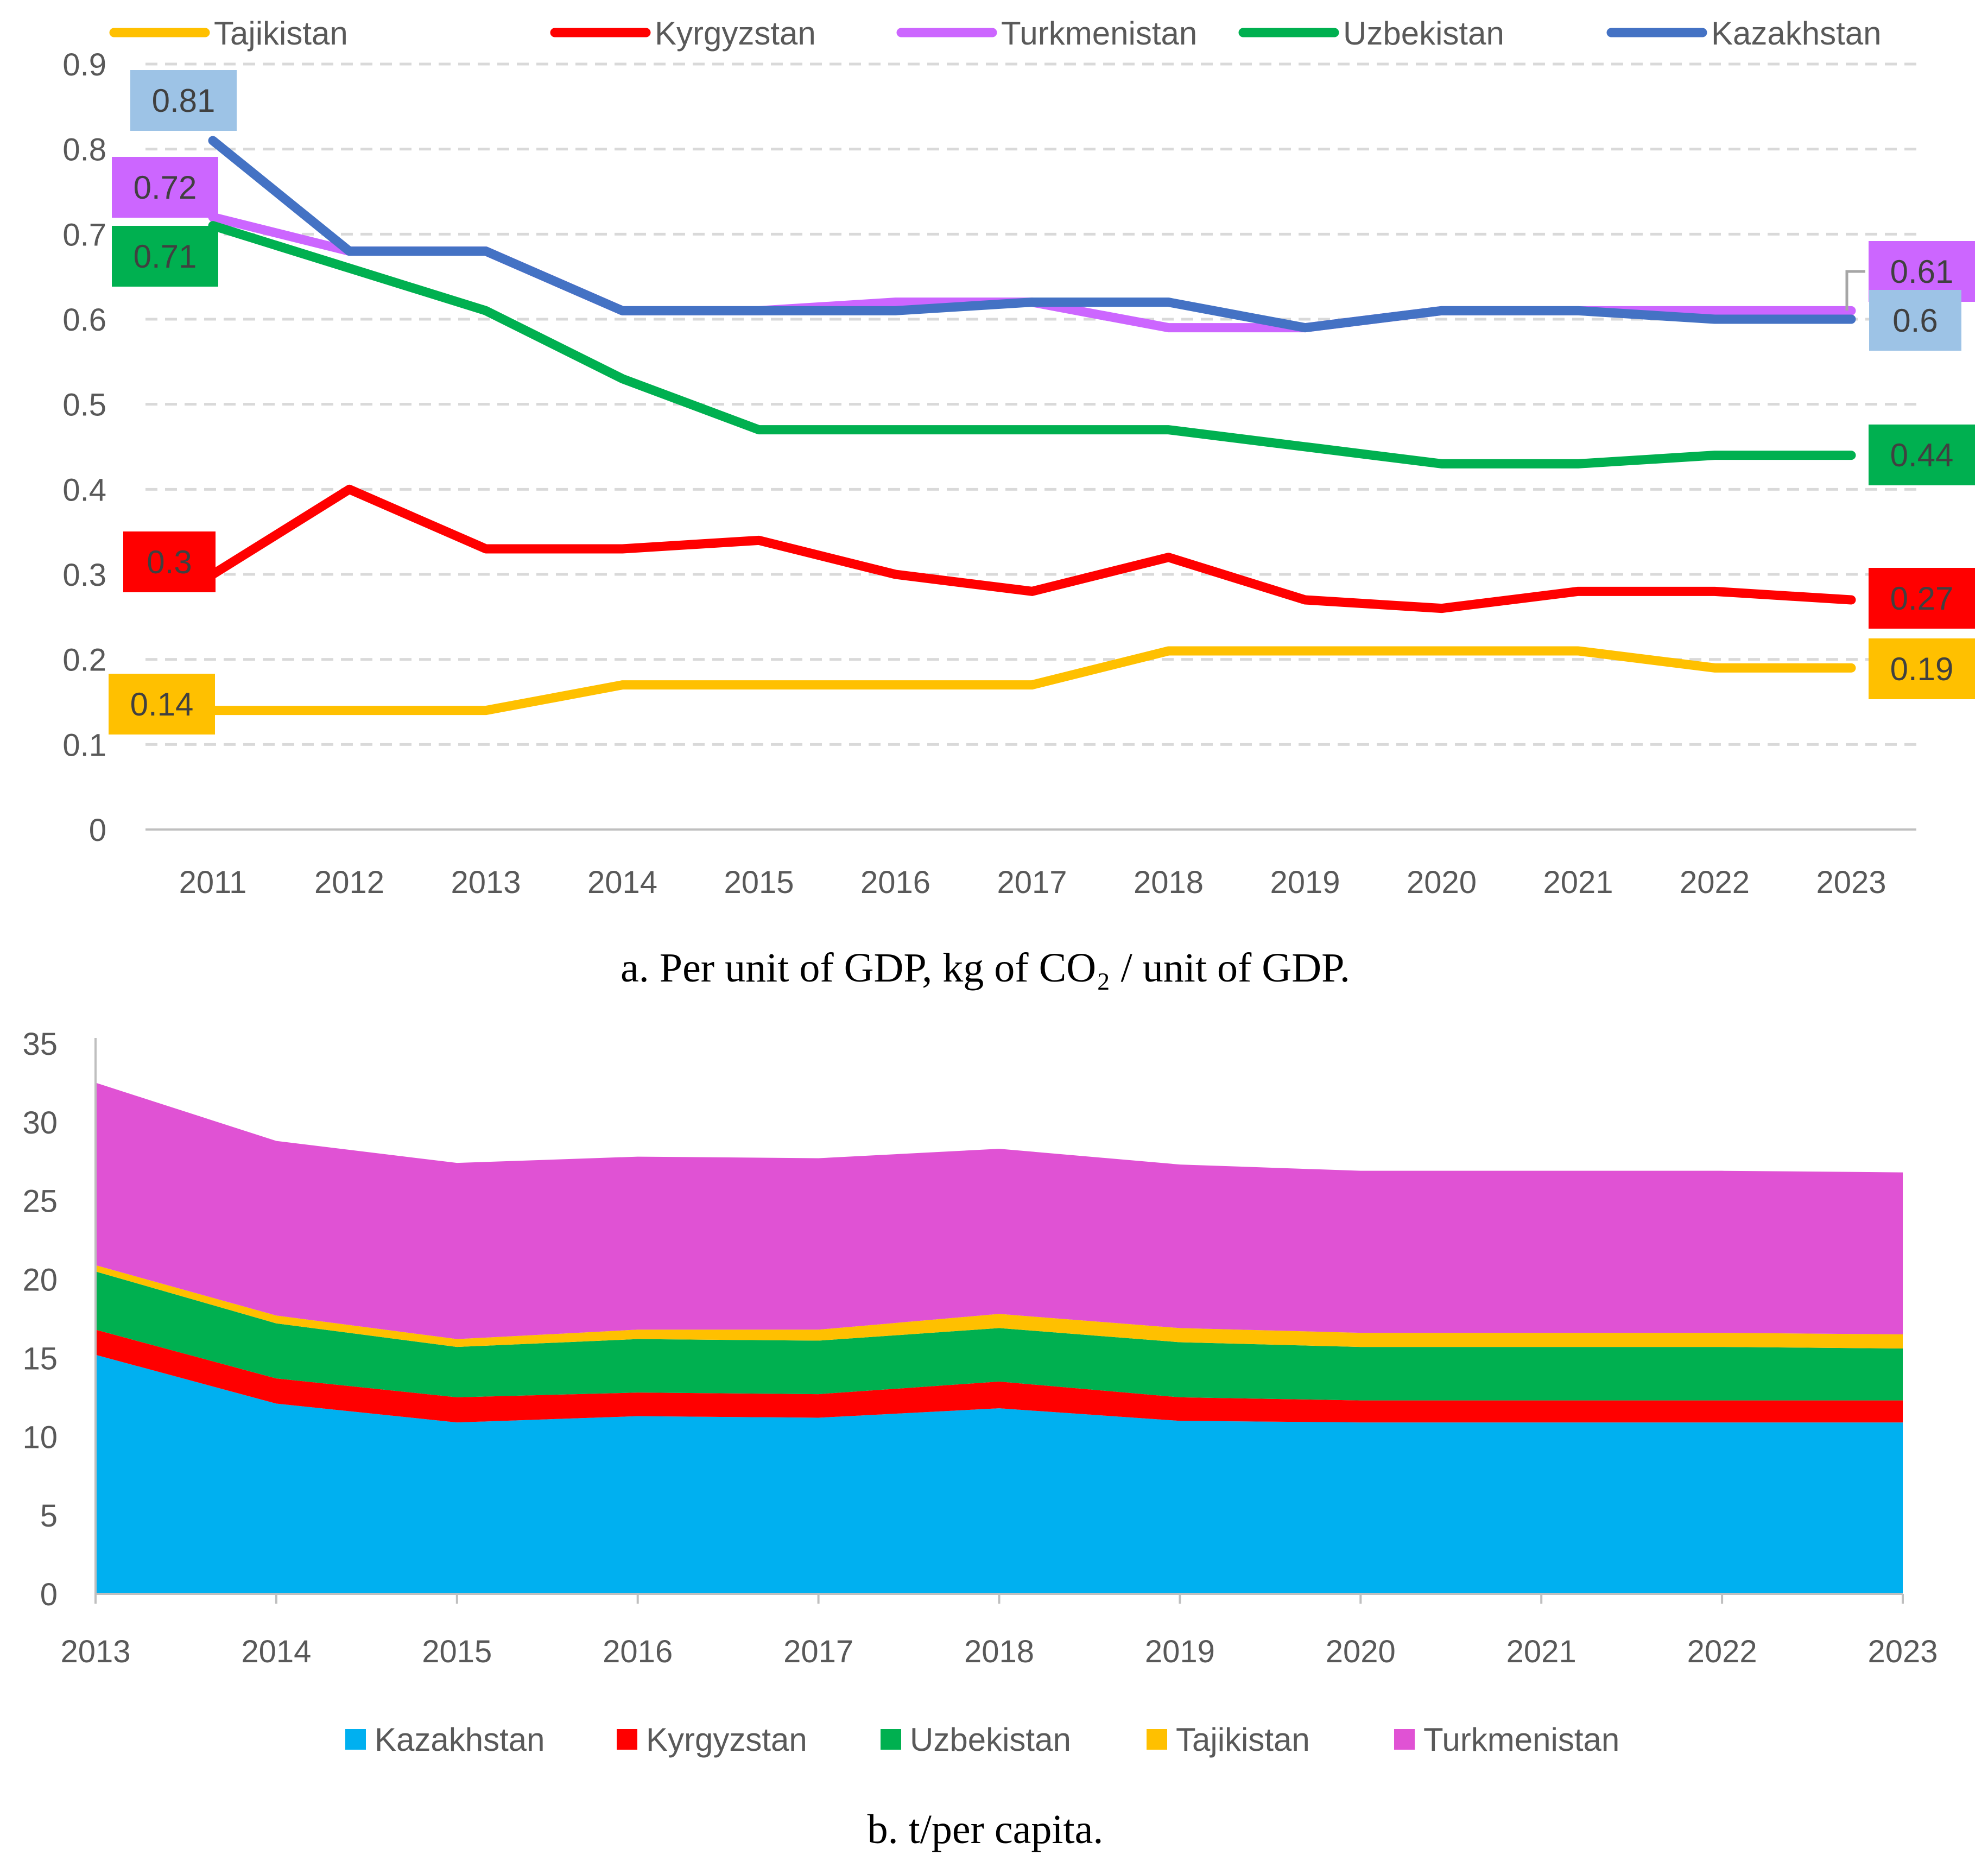 The height and width of the screenshot is (1874, 1988). I want to click on data-label-box-start-kazakhstan, so click(183, 100).